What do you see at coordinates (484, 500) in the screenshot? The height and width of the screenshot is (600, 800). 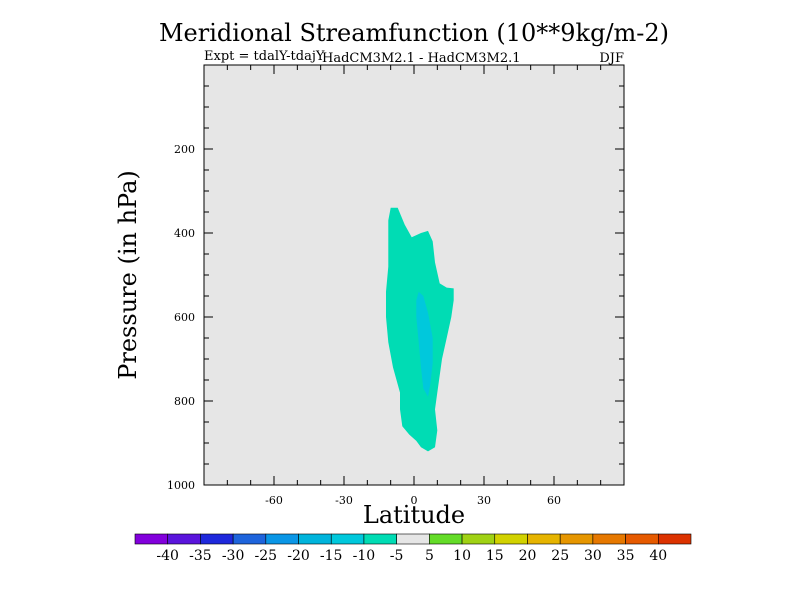 I see `x-tick-label: 30` at bounding box center [484, 500].